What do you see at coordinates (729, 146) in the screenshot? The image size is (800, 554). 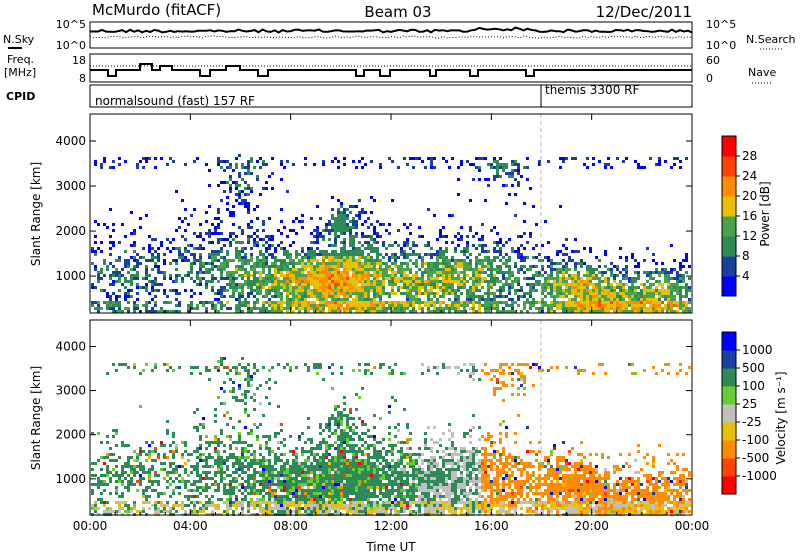 I see `power-cbar-segment` at bounding box center [729, 146].